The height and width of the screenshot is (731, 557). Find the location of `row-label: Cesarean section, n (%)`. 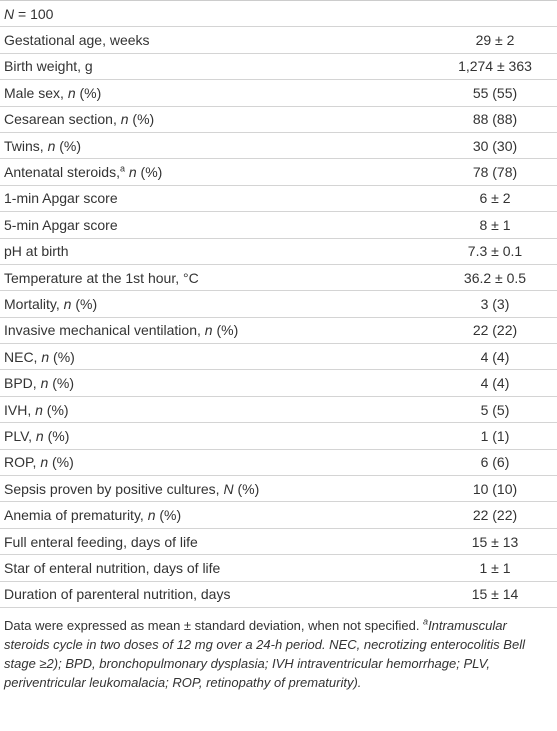

row-label: Cesarean section, n (%) is located at coordinates (217, 119).